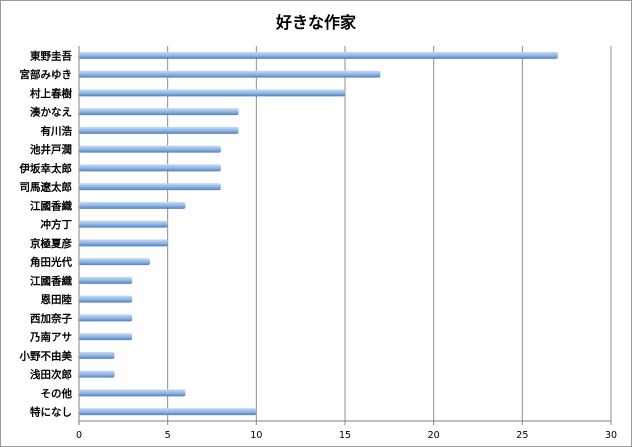 Image resolution: width=632 pixels, height=447 pixels. Describe the element at coordinates (46, 168) in the screenshot. I see `category-label-6: 伊坂幸太郎` at that location.